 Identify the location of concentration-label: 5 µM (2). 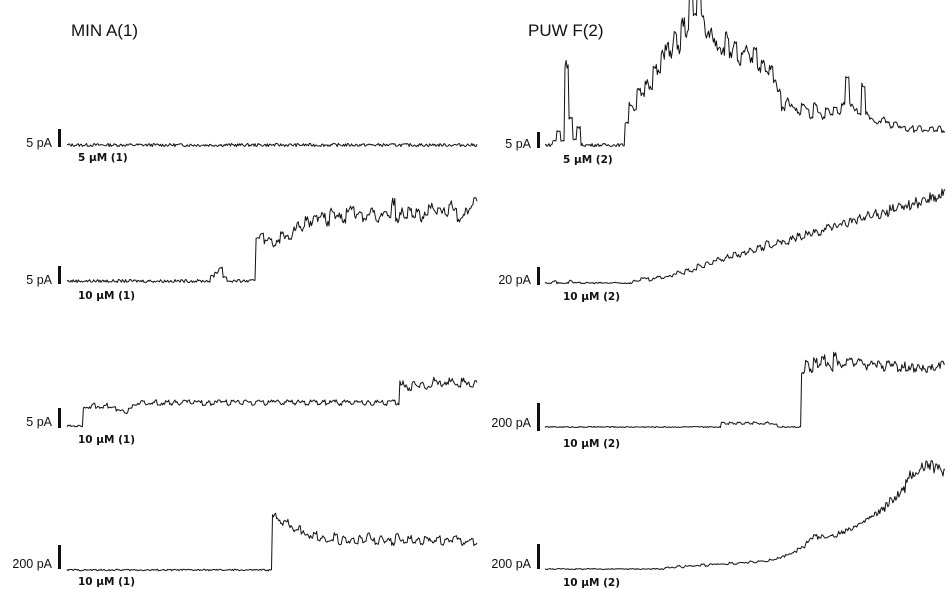
(588, 160).